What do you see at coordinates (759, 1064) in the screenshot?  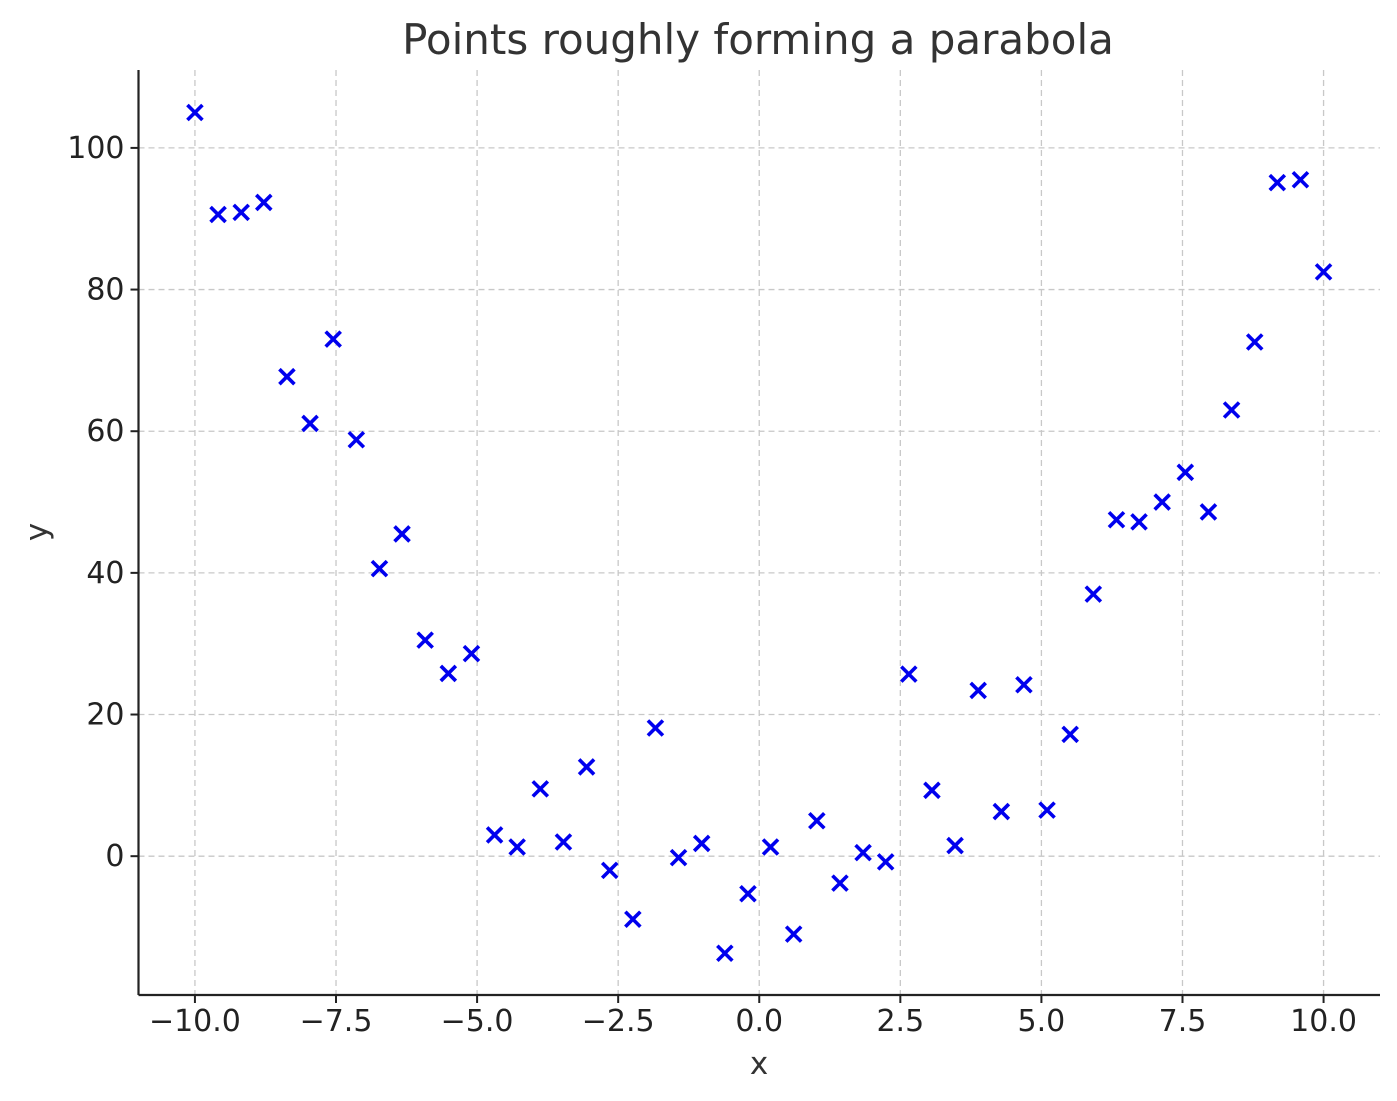 I see `x-axis-label: x` at bounding box center [759, 1064].